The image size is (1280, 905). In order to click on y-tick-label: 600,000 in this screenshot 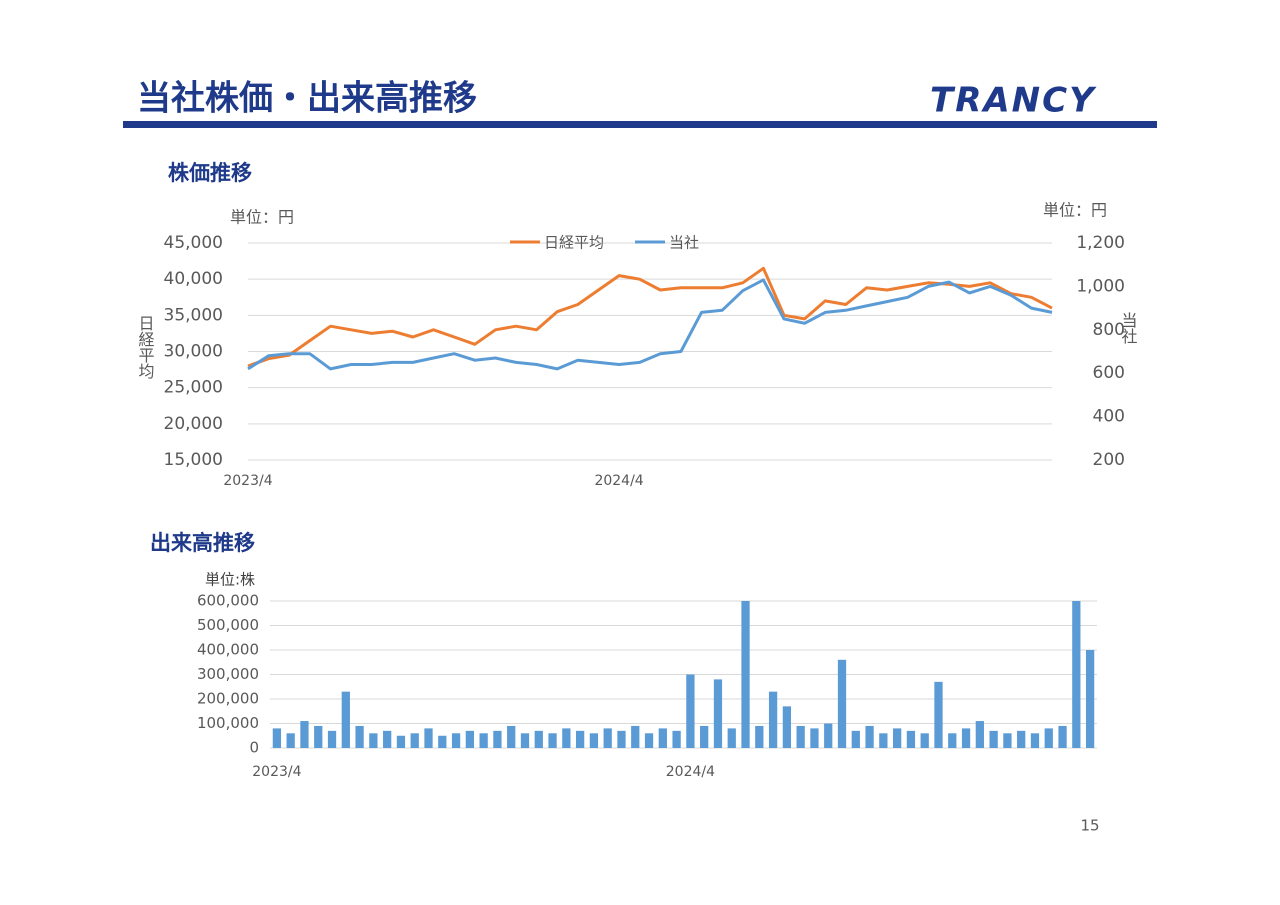, I will do `click(228, 601)`.